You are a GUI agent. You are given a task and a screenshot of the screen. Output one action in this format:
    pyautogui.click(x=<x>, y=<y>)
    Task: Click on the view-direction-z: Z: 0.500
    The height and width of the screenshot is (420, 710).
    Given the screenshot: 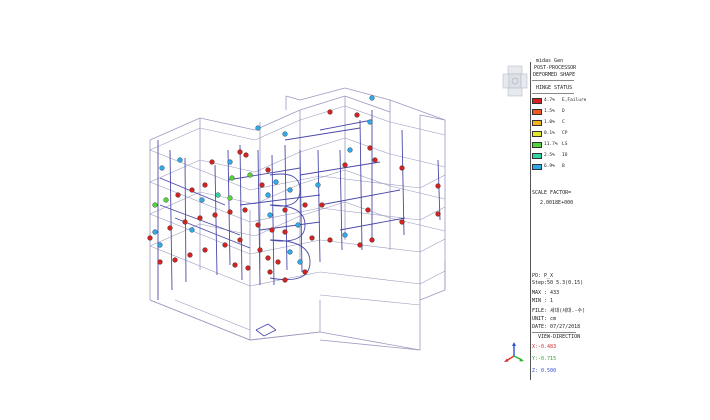 What is the action you would take?
    pyautogui.click(x=544, y=371)
    